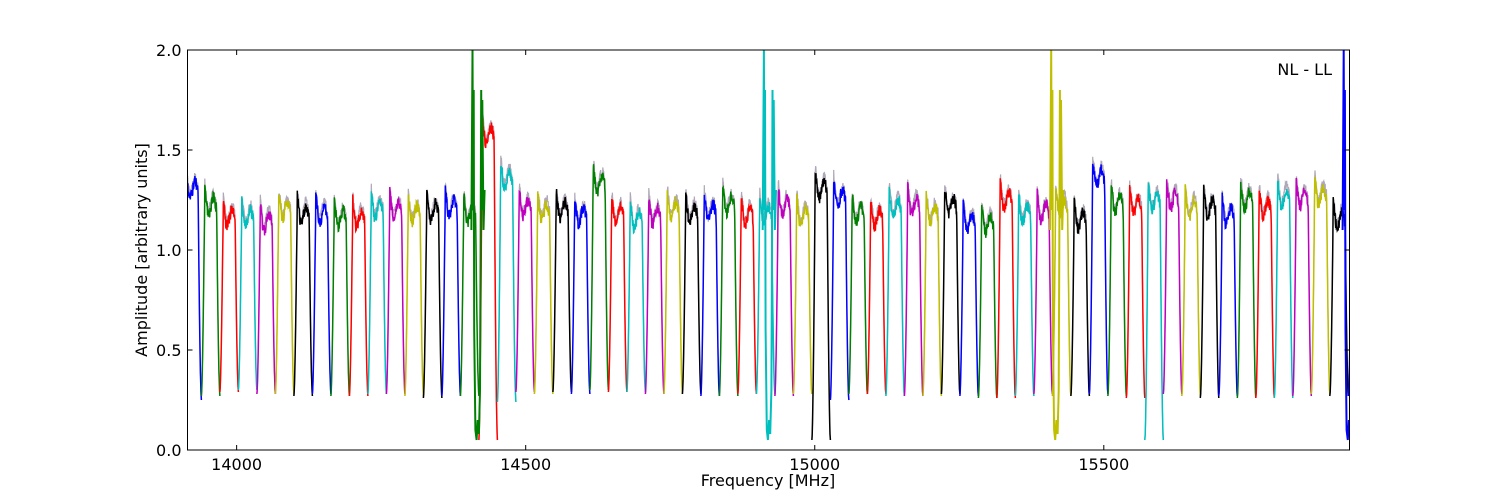 The width and height of the screenshot is (1500, 500). Describe the element at coordinates (525, 464) in the screenshot. I see `x-tick-label: 14500` at that location.